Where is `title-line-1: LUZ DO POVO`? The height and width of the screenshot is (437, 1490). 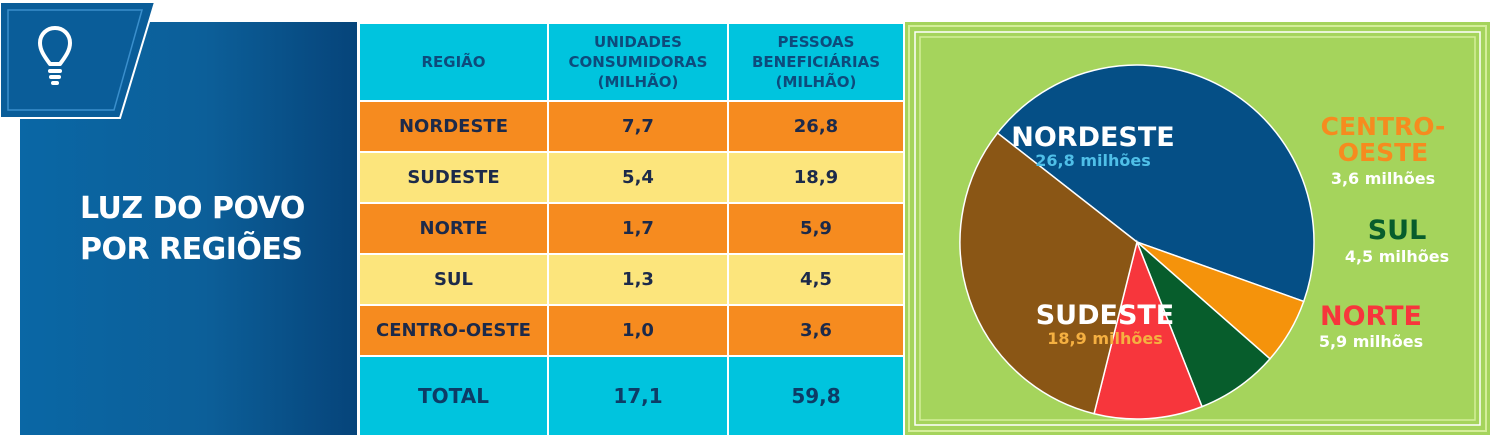 title-line-1: LUZ DO POVO is located at coordinates (192, 208).